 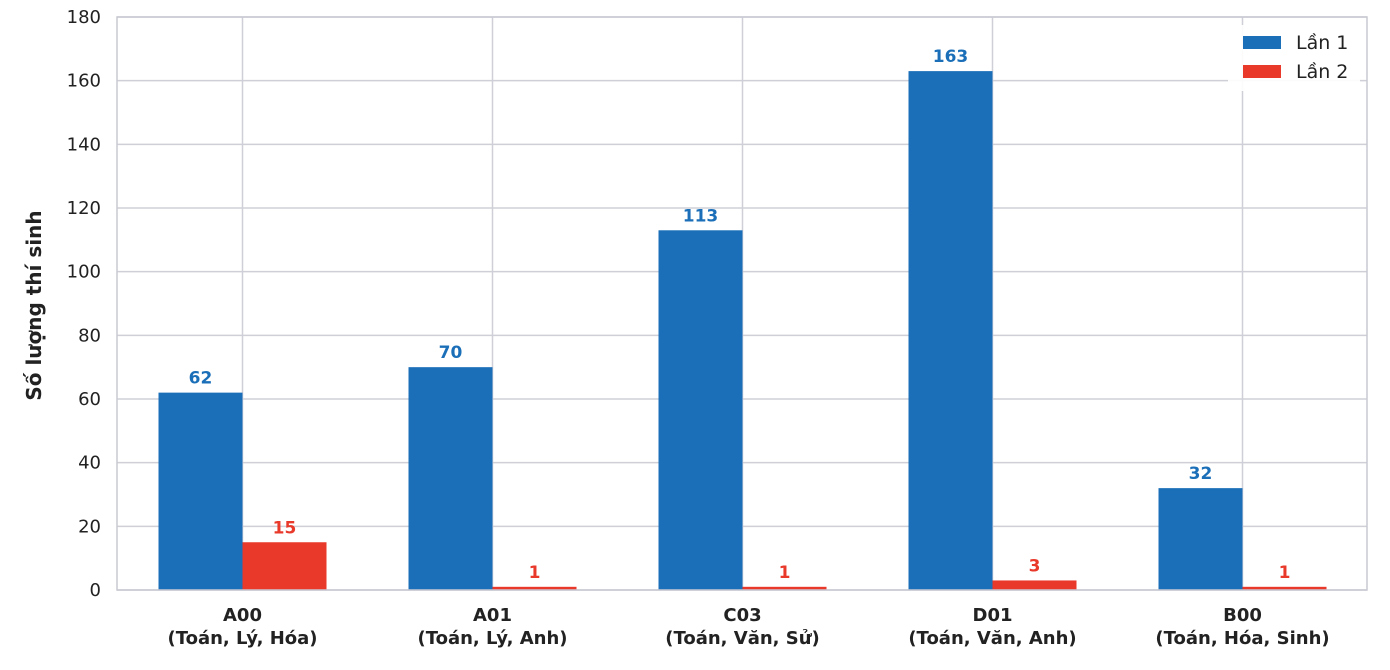 What do you see at coordinates (993, 615) in the screenshot?
I see `x-tick-label: D01` at bounding box center [993, 615].